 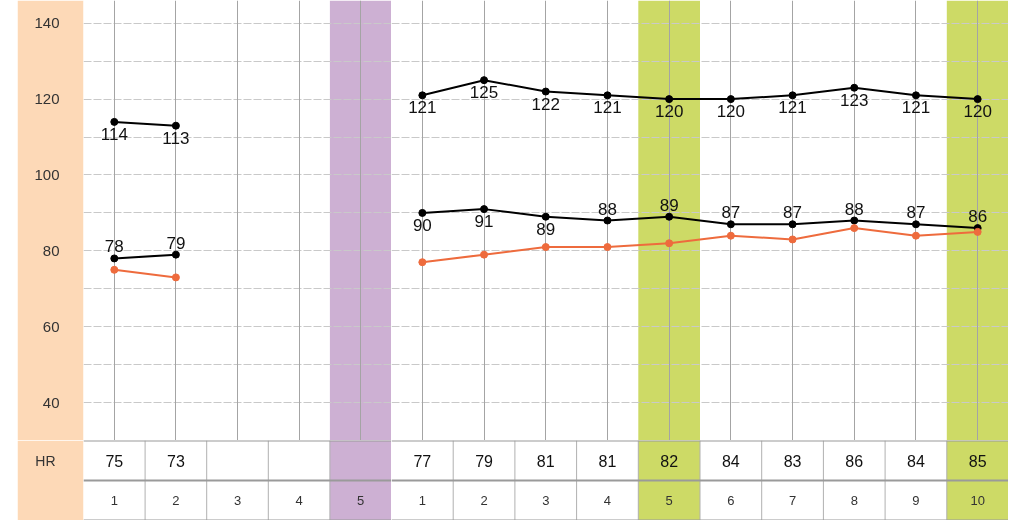 What do you see at coordinates (669, 461) in the screenshot?
I see `data-label: 82` at bounding box center [669, 461].